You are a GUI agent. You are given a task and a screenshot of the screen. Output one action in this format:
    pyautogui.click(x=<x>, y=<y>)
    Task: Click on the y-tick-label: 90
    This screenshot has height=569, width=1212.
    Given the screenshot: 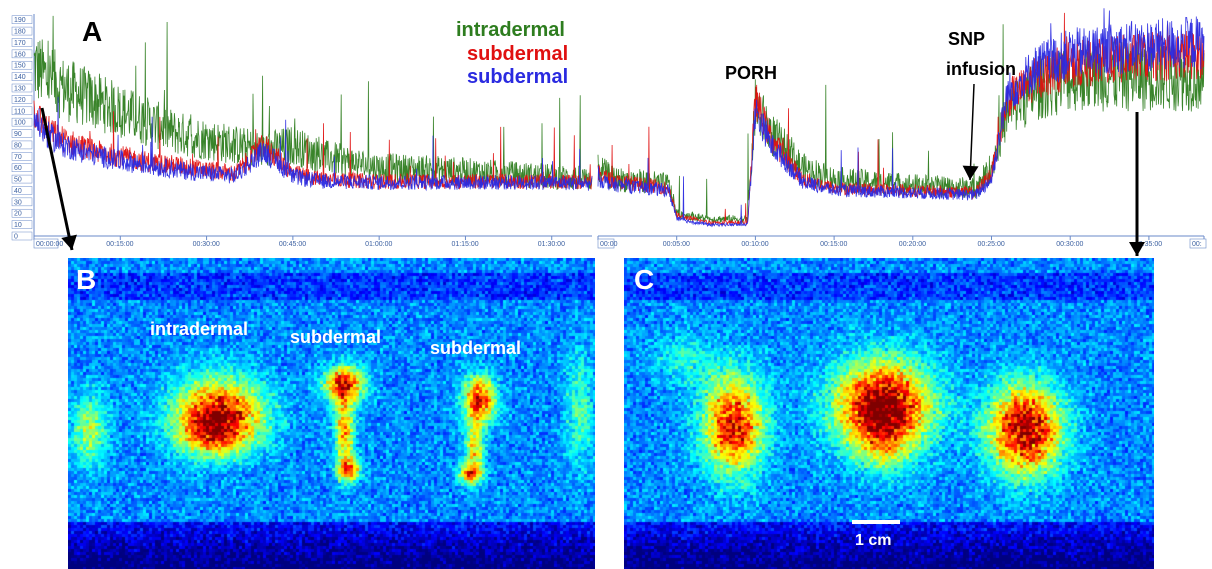 What is the action you would take?
    pyautogui.click(x=18, y=134)
    